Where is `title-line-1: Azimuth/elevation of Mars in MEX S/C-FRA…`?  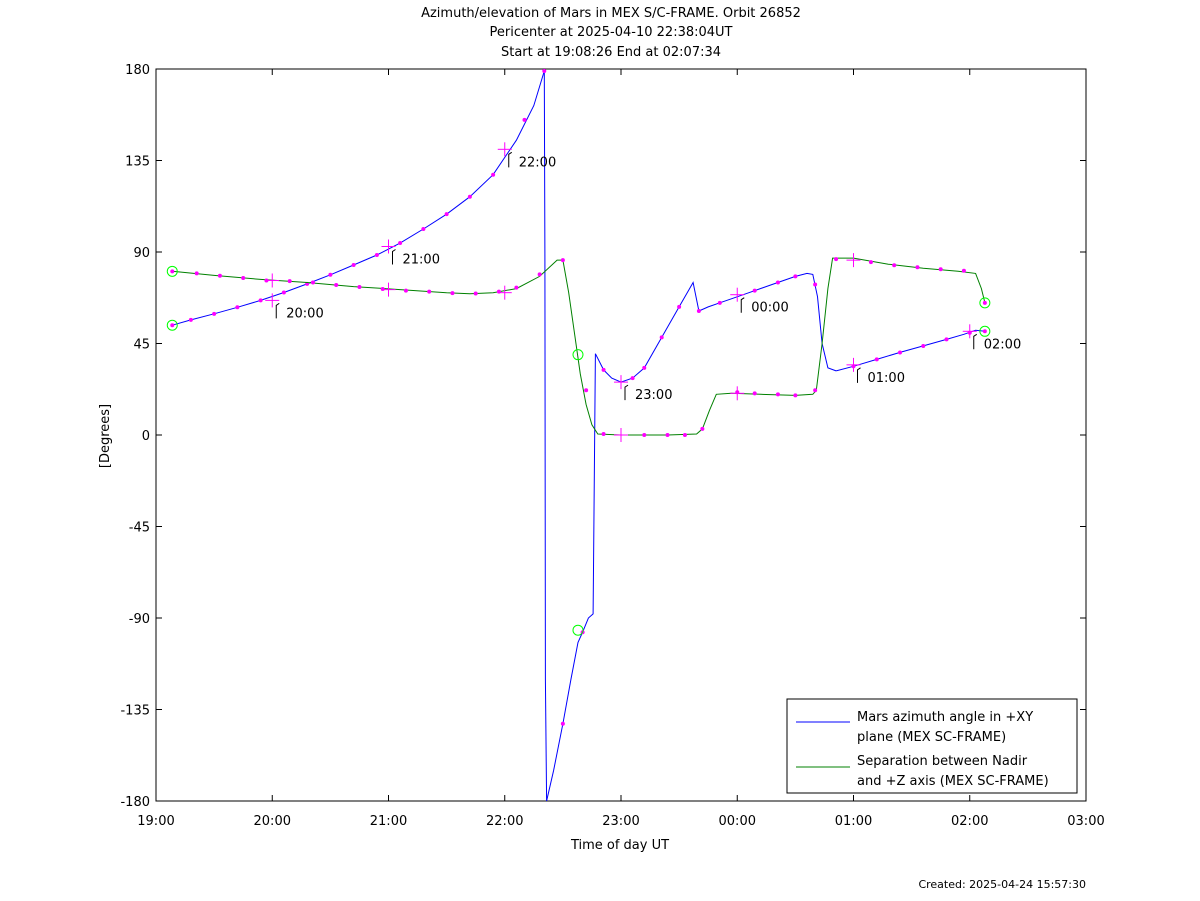 title-line-1: Azimuth/elevation of Mars in MEX S/C-FRA… is located at coordinates (611, 13).